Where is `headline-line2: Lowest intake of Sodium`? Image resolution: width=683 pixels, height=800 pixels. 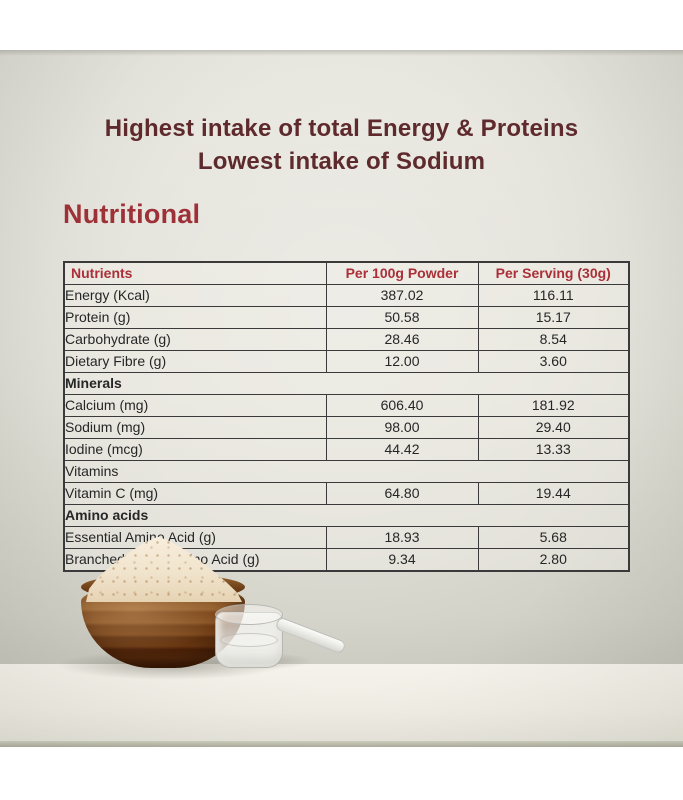
headline-line2: Lowest intake of Sodium is located at coordinates (341, 161).